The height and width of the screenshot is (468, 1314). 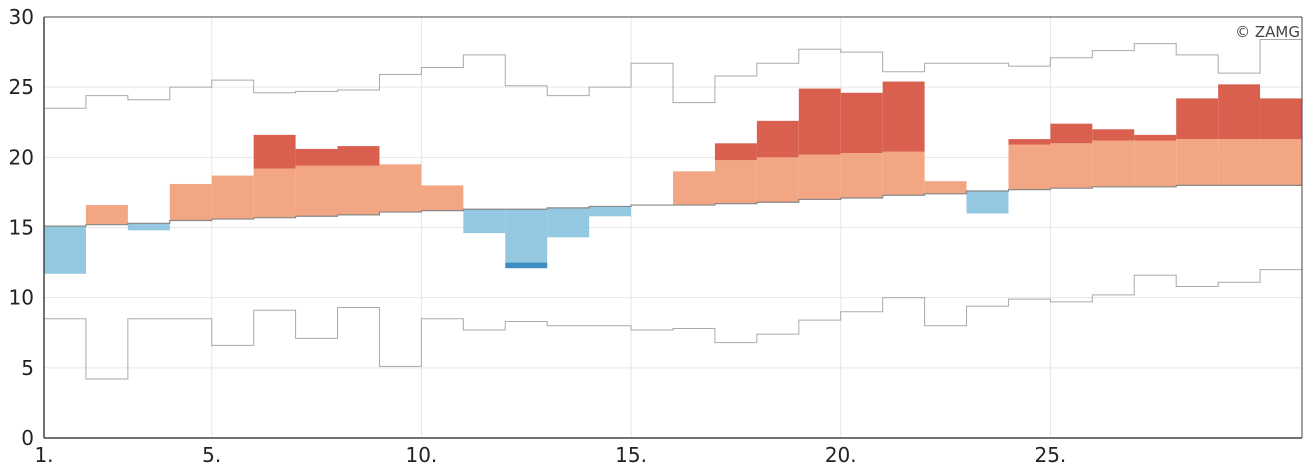 What do you see at coordinates (841, 455) in the screenshot?
I see `x-tick-label: 20.` at bounding box center [841, 455].